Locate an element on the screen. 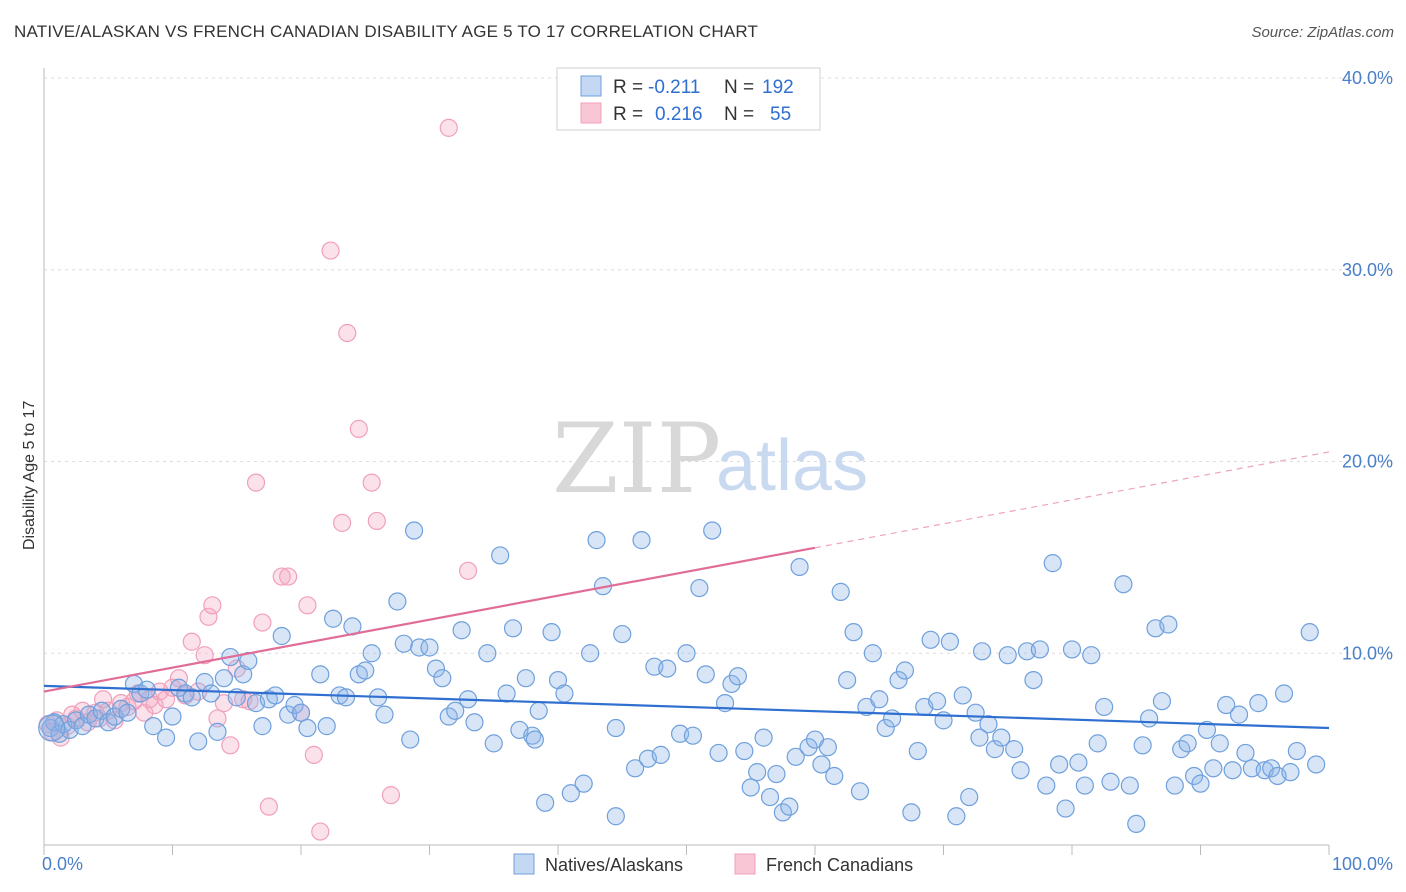 The image size is (1406, 892). y-tick-label: 10.0% is located at coordinates (1367, 653).